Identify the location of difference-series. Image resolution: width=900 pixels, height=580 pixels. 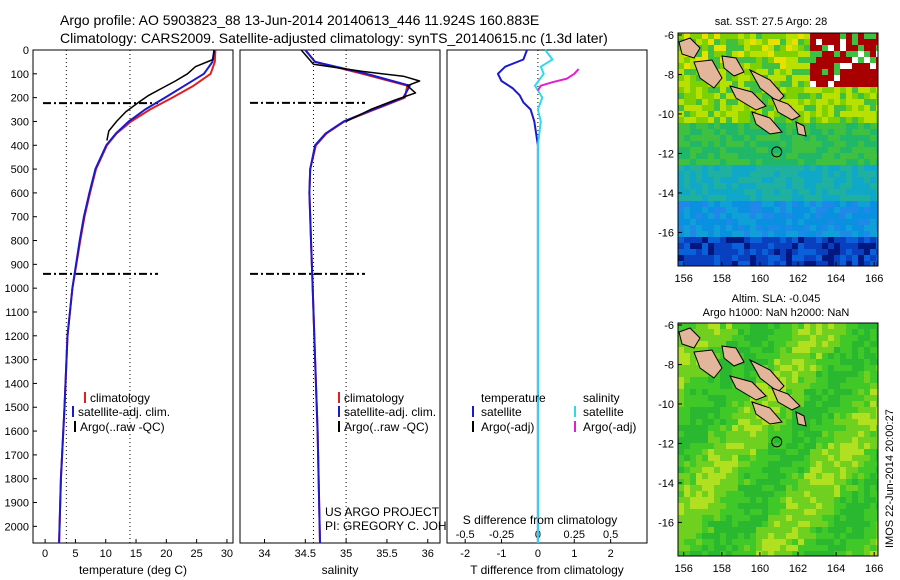
(538, 296).